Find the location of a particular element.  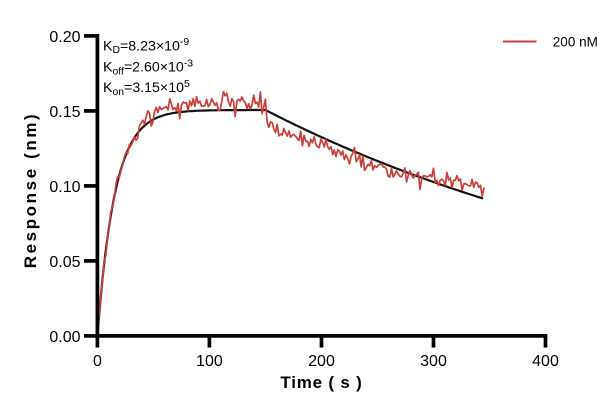

svg-text: 0.00 is located at coordinates (64, 337).